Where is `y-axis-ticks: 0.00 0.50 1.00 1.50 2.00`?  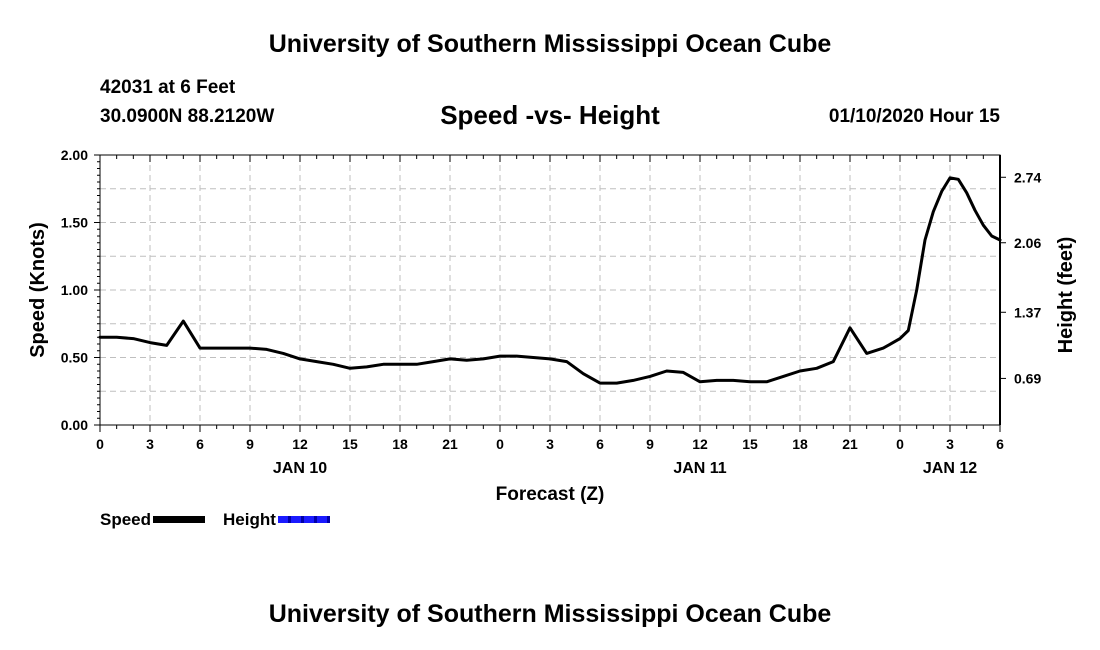
y-axis-ticks: 0.00 0.50 1.00 1.50 2.00 is located at coordinates (80, 290).